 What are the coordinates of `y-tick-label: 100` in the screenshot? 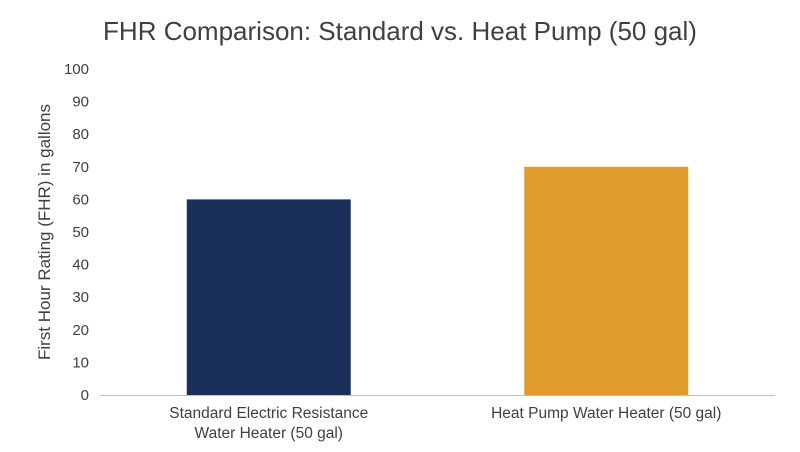 It's located at (76, 69).